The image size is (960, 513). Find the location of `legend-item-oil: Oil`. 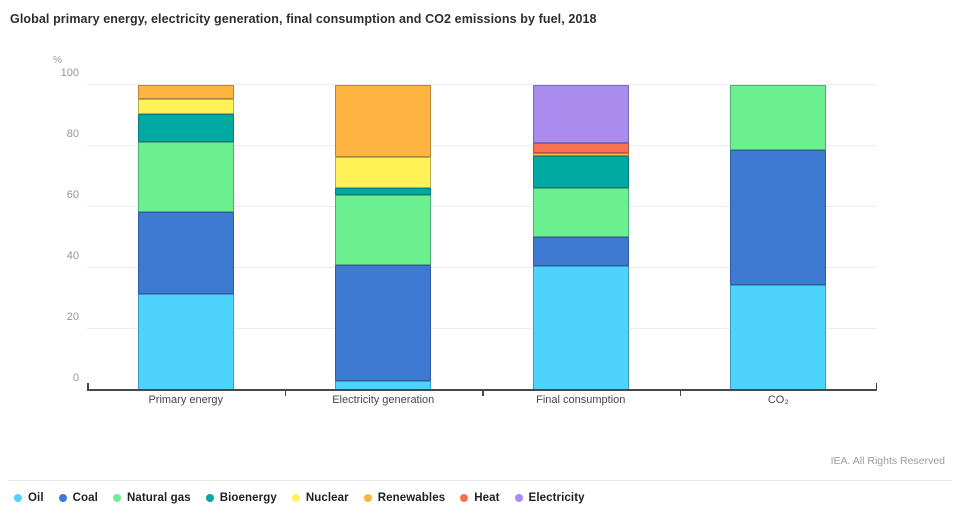

legend-item-oil: Oil is located at coordinates (29, 498).